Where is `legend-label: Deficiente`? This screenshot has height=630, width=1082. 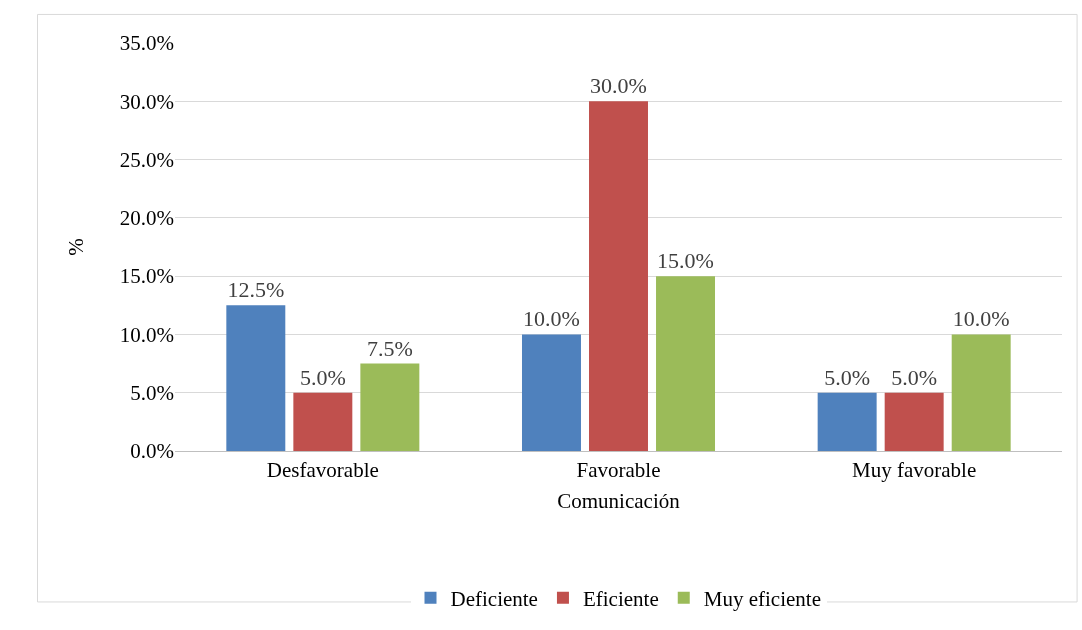
legend-label: Deficiente is located at coordinates (494, 598).